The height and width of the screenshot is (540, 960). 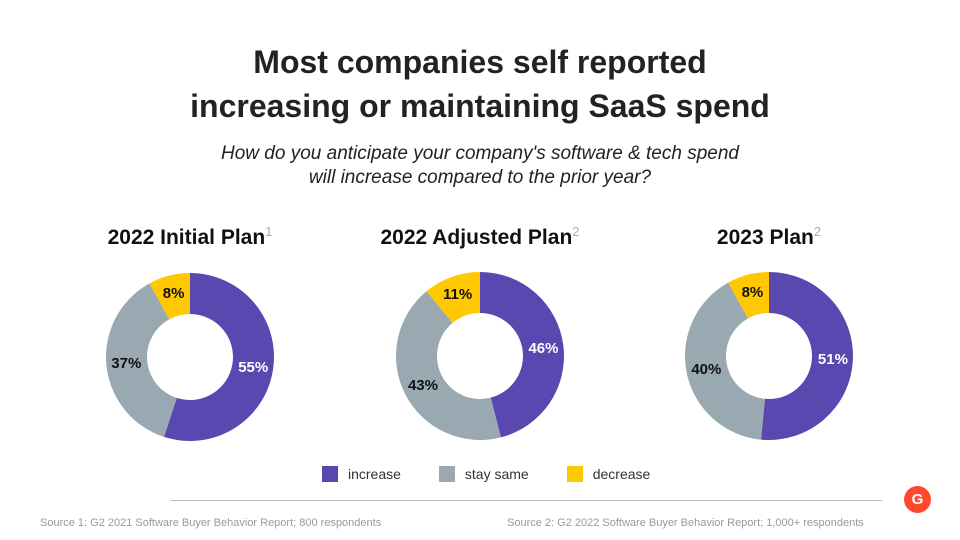 What do you see at coordinates (476, 237) in the screenshot?
I see `chart-title-text: 2022 Adjusted Plan` at bounding box center [476, 237].